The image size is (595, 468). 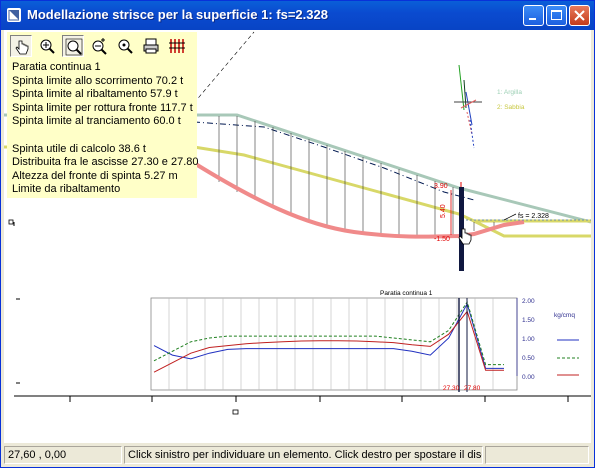 What do you see at coordinates (511, 107) in the screenshot?
I see `legend-item-sabbia: 2: Sabbia` at bounding box center [511, 107].